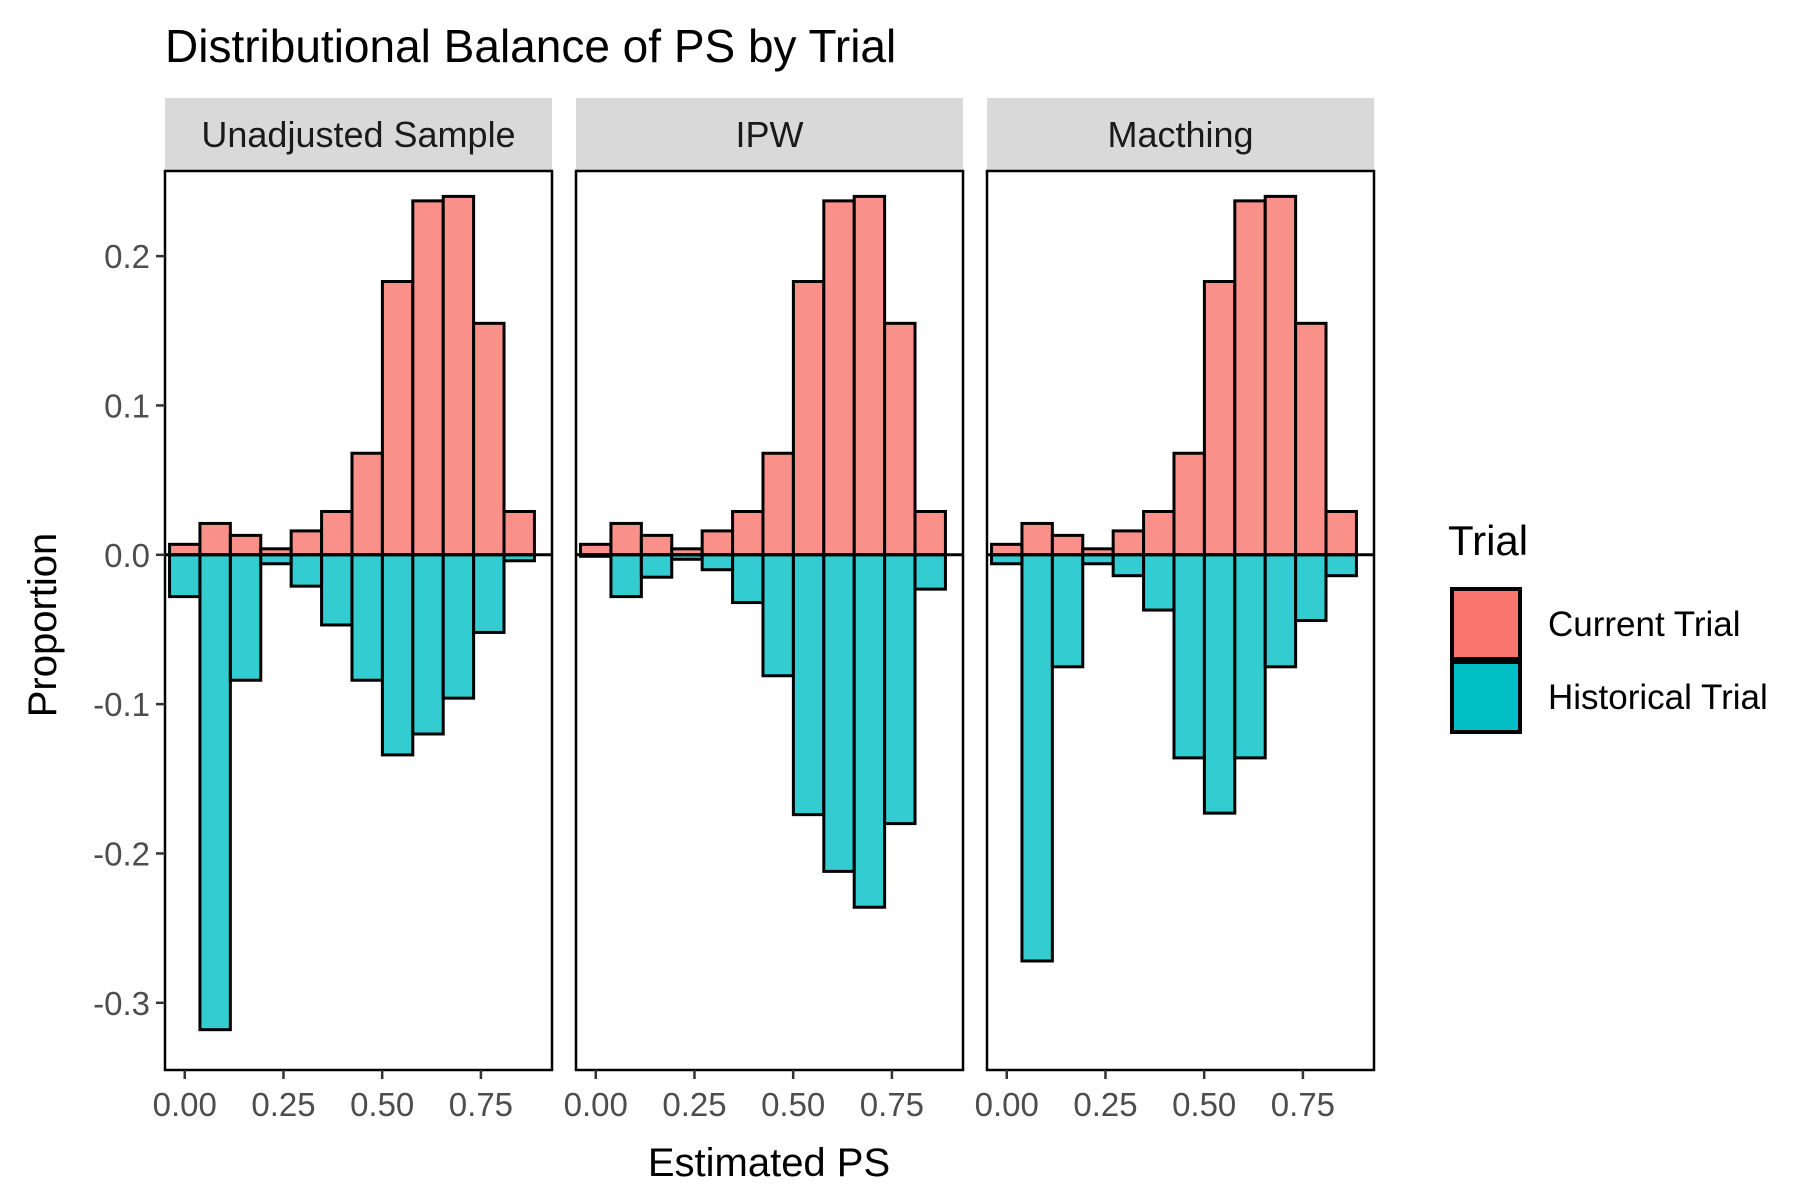 Image resolution: width=1800 pixels, height=1200 pixels. Describe the element at coordinates (43, 625) in the screenshot. I see `y-axis-label: Proportion` at that location.